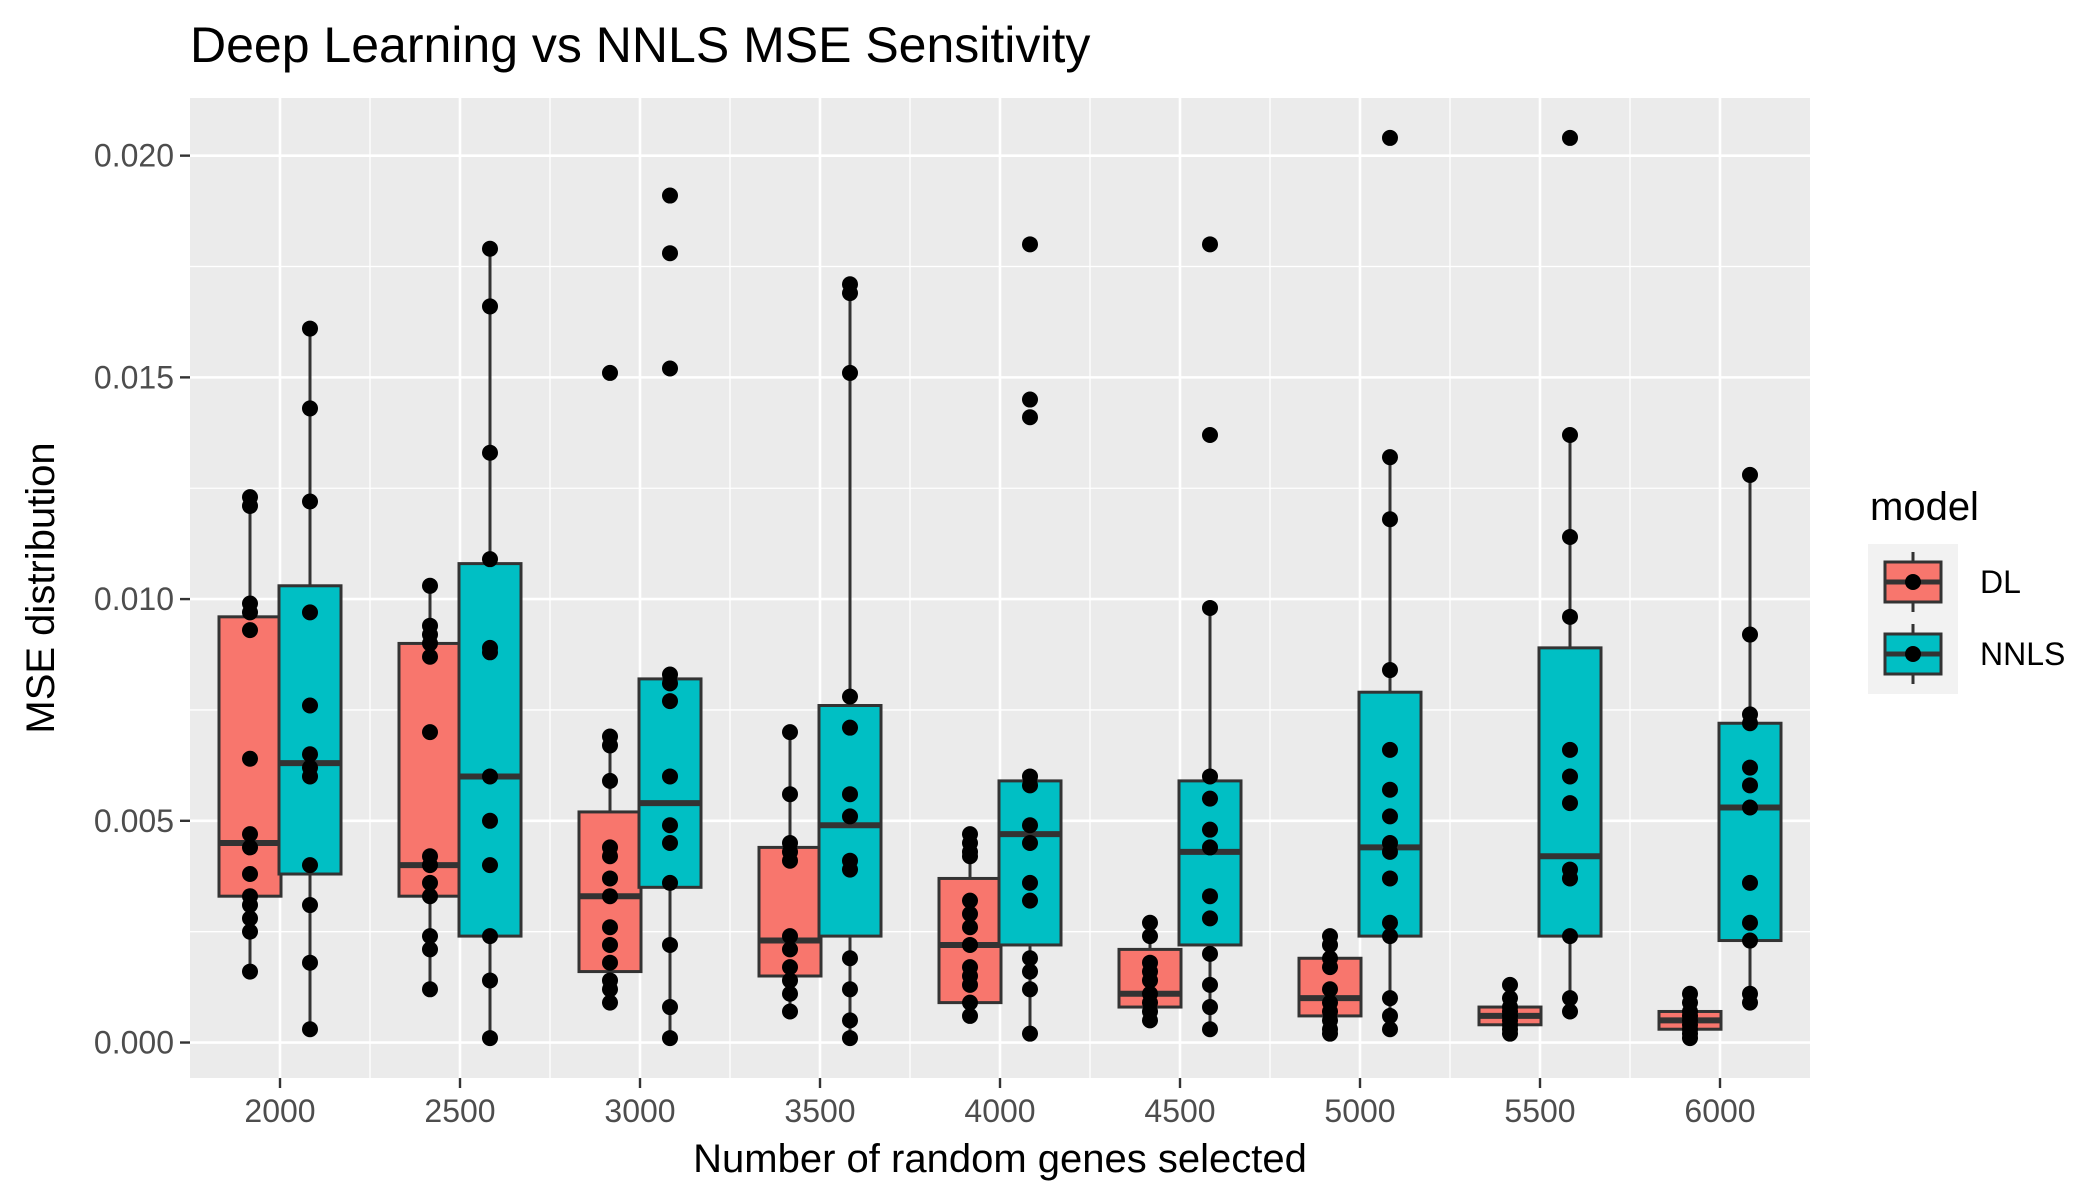 This screenshot has height=1200, width=2100. I want to click on y-tick-label: 0.005, so click(134, 821).